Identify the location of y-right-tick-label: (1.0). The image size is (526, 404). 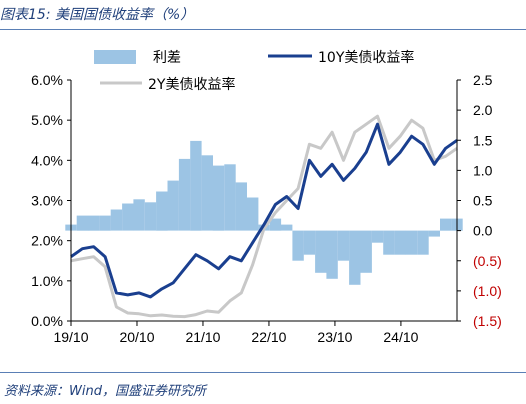
(487, 291).